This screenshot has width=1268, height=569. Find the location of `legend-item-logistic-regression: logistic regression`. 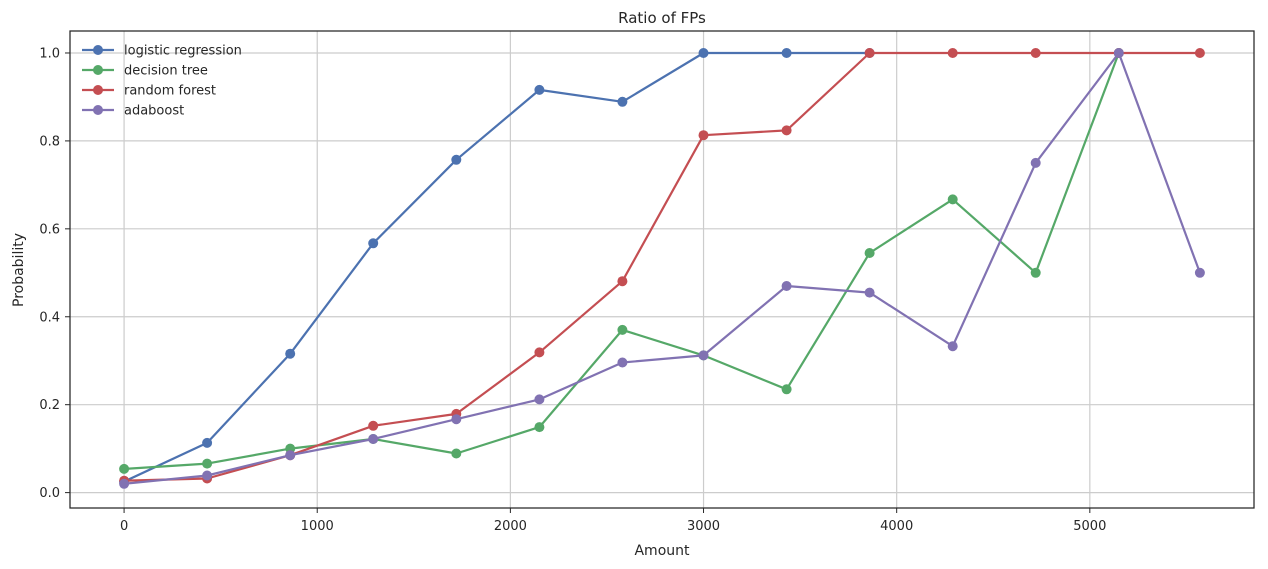

legend-item-logistic-regression: logistic regression is located at coordinates (162, 51).